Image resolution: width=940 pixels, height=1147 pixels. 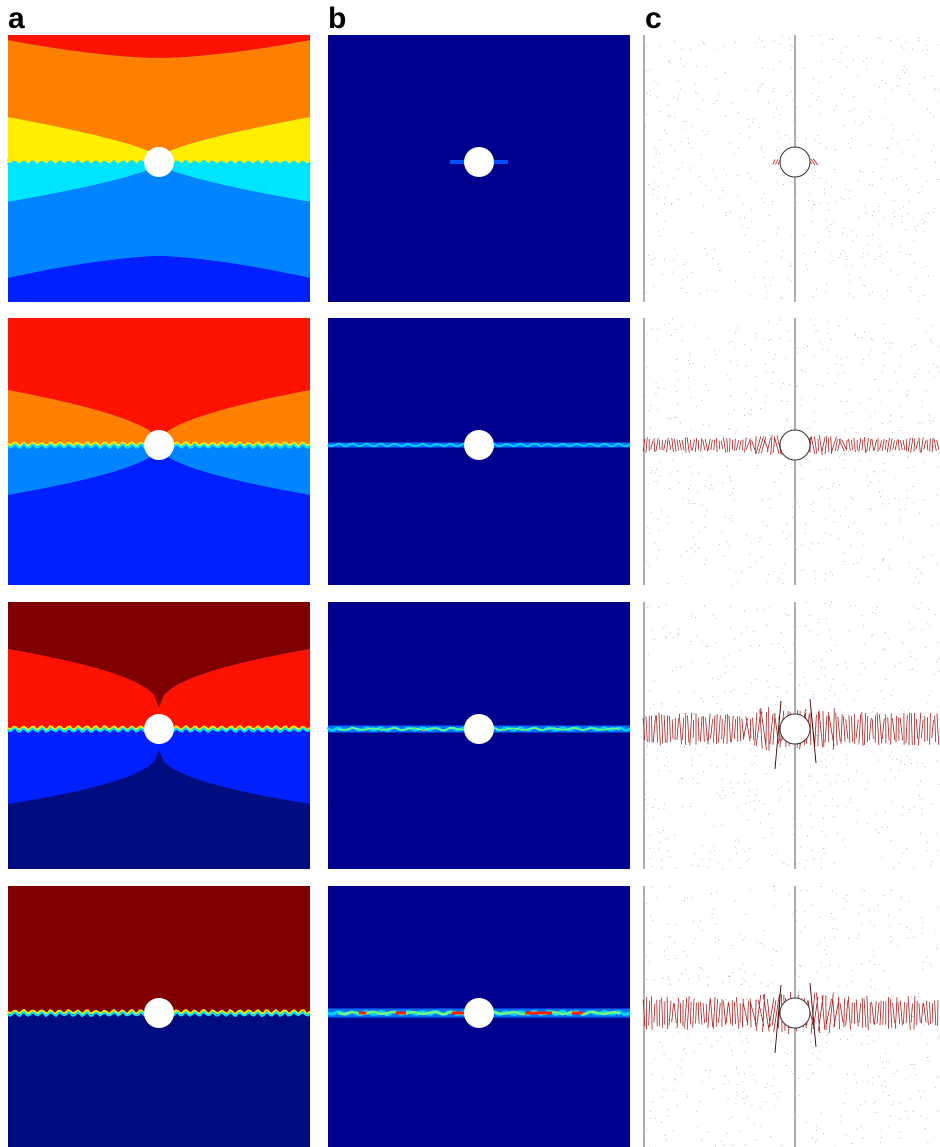 I want to click on field-band-jet-cyan, so click(x=159, y=182).